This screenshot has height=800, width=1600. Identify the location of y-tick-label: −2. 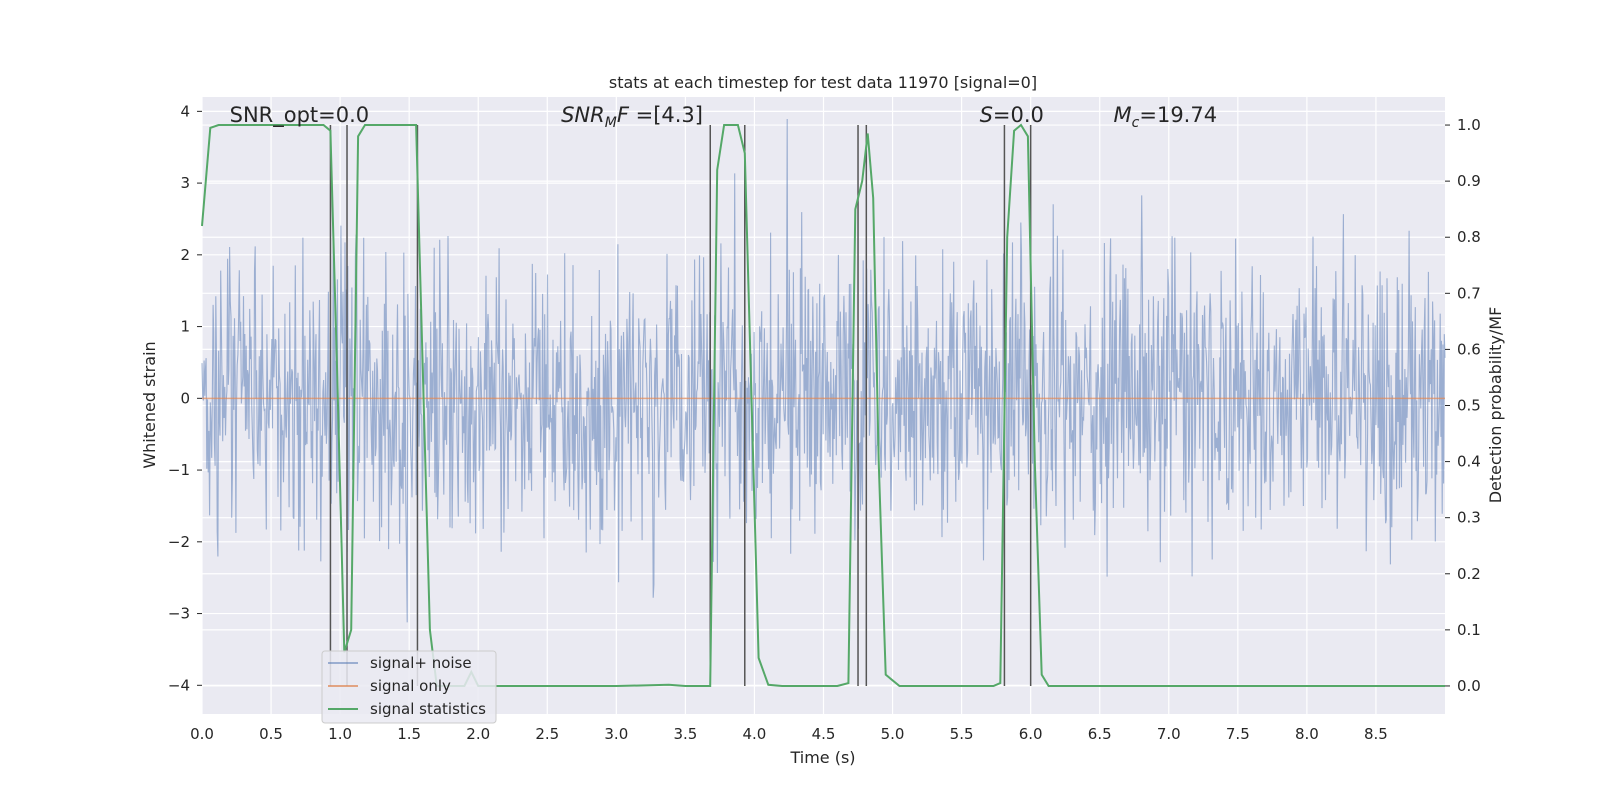
(179, 542).